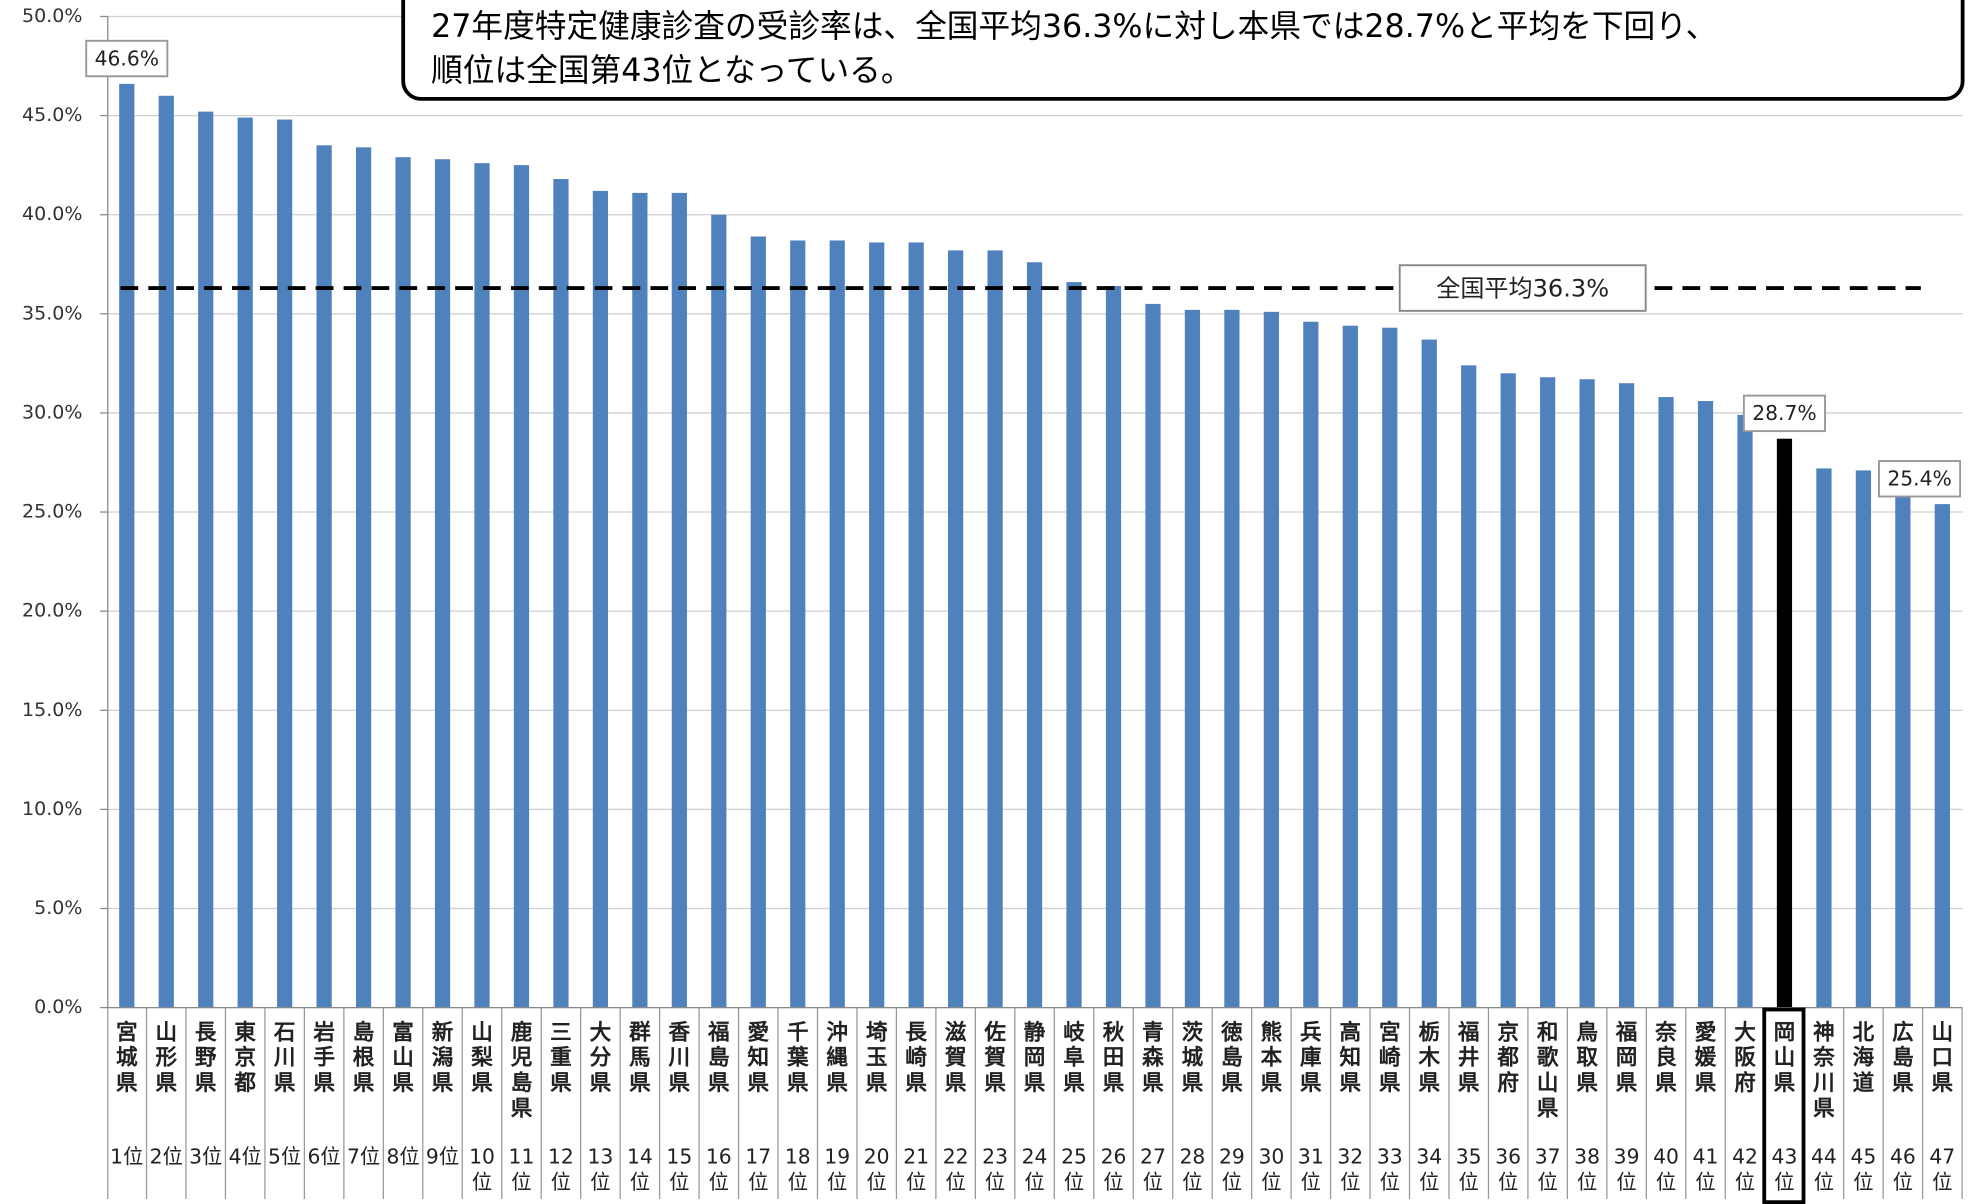 This screenshot has width=1988, height=1204. Describe the element at coordinates (758, 1169) in the screenshot. I see `rank-label: 17位` at that location.